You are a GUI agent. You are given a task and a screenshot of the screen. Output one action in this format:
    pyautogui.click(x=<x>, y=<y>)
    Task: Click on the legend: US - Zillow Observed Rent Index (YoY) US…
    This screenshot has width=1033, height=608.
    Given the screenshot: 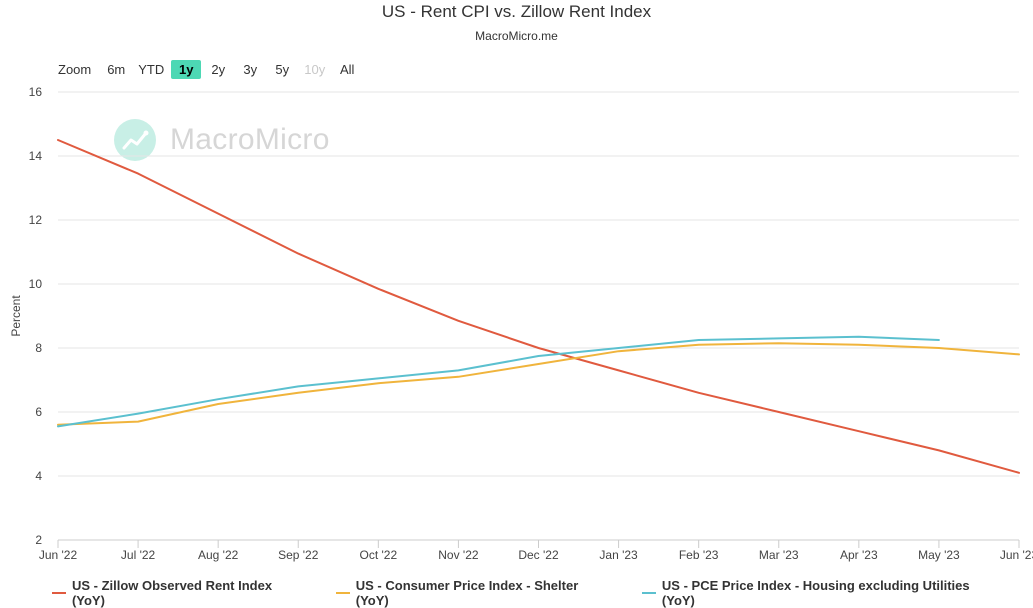 What is the action you would take?
    pyautogui.click(x=542, y=593)
    